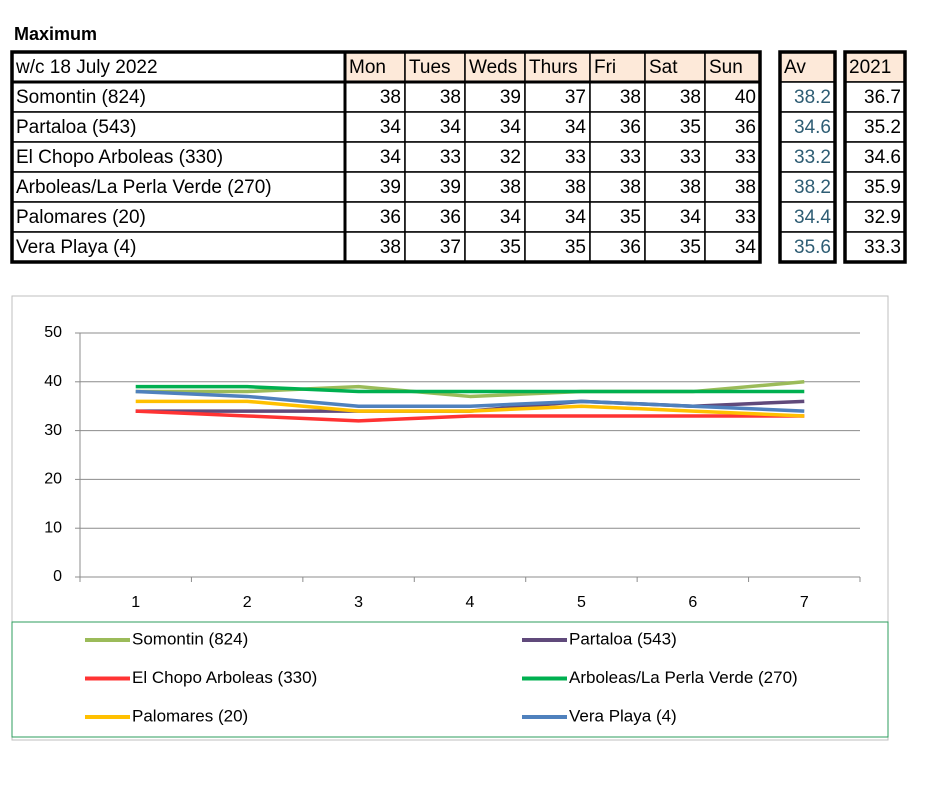 Image resolution: width=932 pixels, height=800 pixels. What do you see at coordinates (663, 67) in the screenshot?
I see `header-cell: Sat` at bounding box center [663, 67].